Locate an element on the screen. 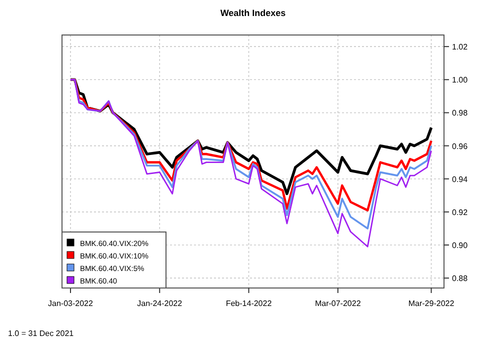  y-tick-label: 0.92 is located at coordinates (460, 212).